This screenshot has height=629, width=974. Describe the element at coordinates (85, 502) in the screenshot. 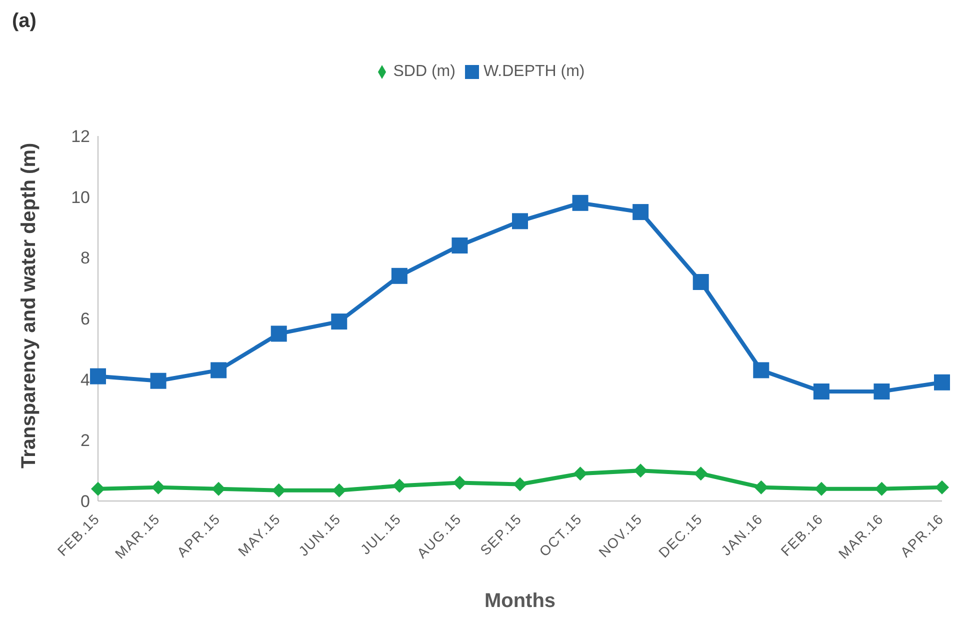

I see `y-tick-label: 0` at that location.